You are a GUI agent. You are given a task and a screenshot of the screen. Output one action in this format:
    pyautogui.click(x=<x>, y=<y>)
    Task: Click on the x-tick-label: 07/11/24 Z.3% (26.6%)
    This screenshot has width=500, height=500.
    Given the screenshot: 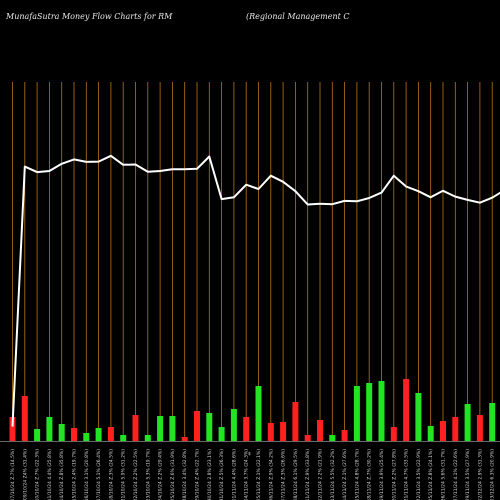 What is the action you would take?
    pyautogui.click(x=284, y=474)
    